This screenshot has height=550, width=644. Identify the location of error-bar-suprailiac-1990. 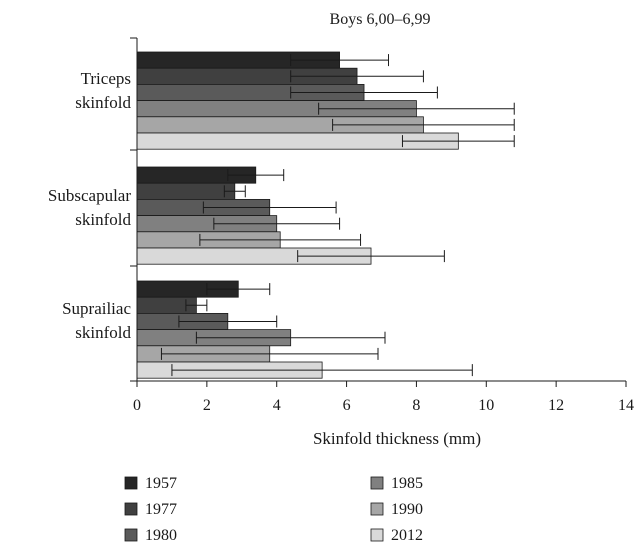
(269, 353).